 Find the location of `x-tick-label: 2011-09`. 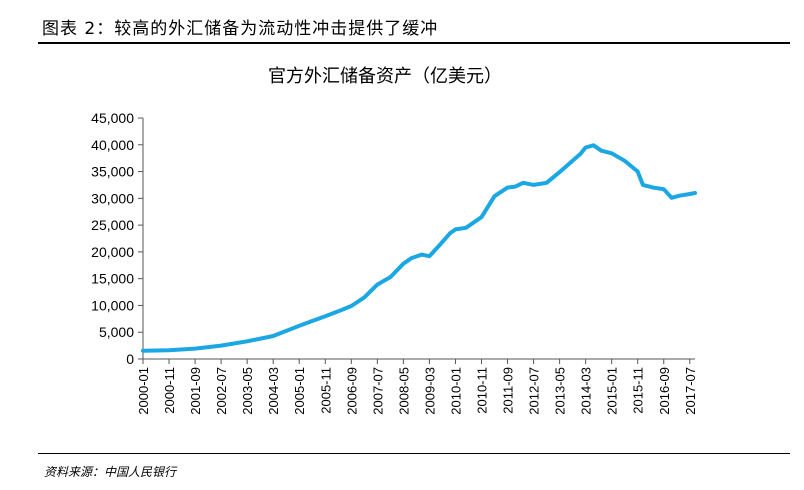

x-tick-label: 2011-09 is located at coordinates (508, 390).